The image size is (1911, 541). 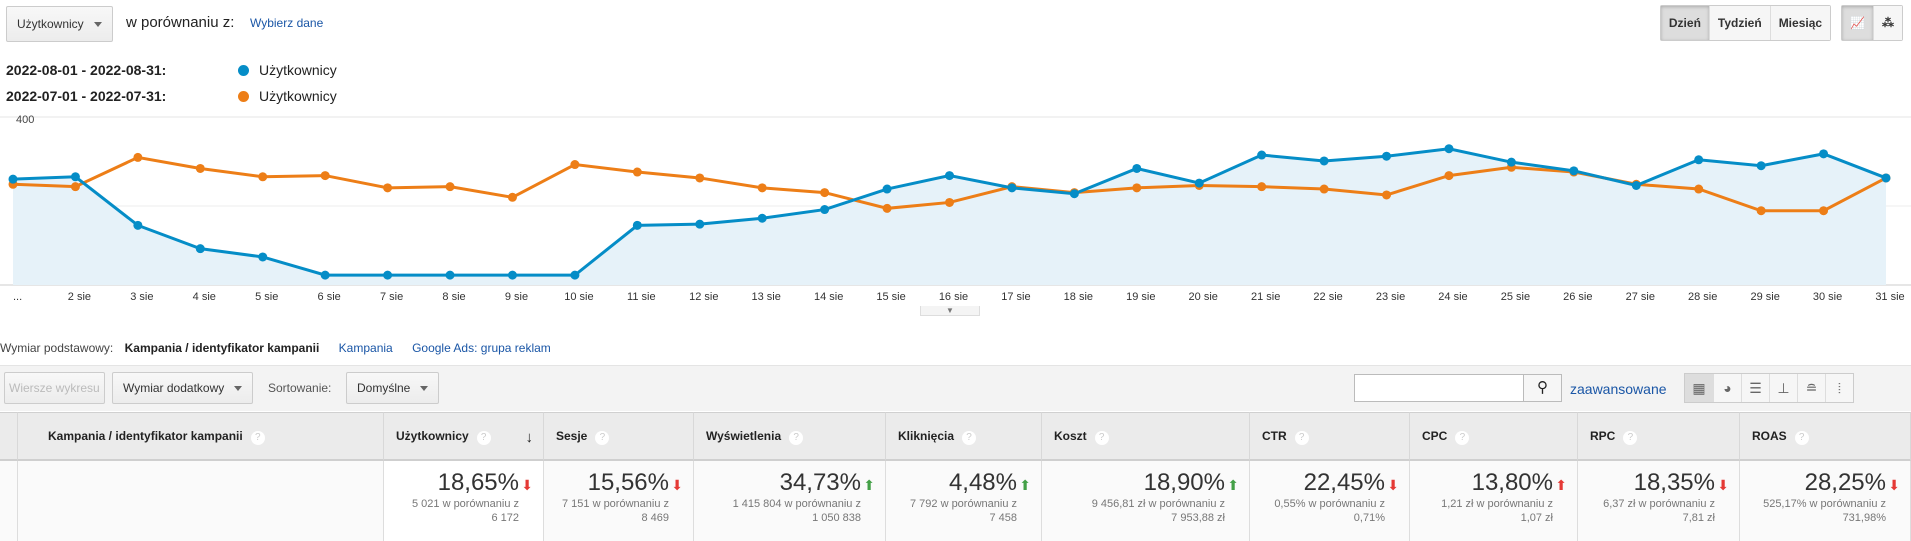 What do you see at coordinates (1889, 297) in the screenshot?
I see `x-tick-label: 31 sie` at bounding box center [1889, 297].